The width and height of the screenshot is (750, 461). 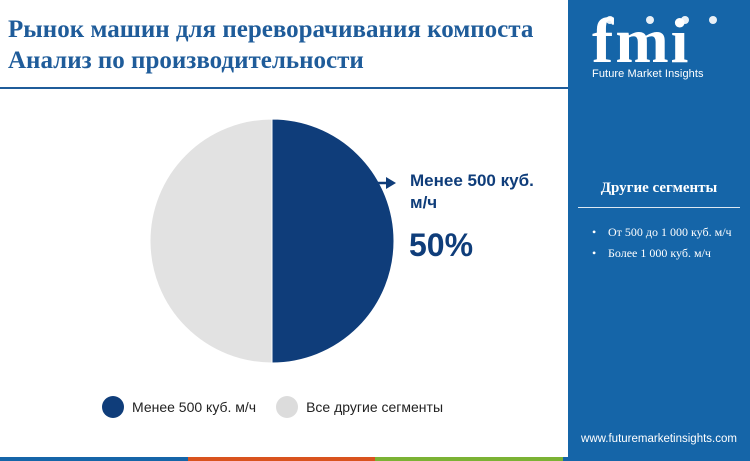 What do you see at coordinates (472, 191) in the screenshot?
I see `callout-label: Менее 500 куб. м/ч` at bounding box center [472, 191].